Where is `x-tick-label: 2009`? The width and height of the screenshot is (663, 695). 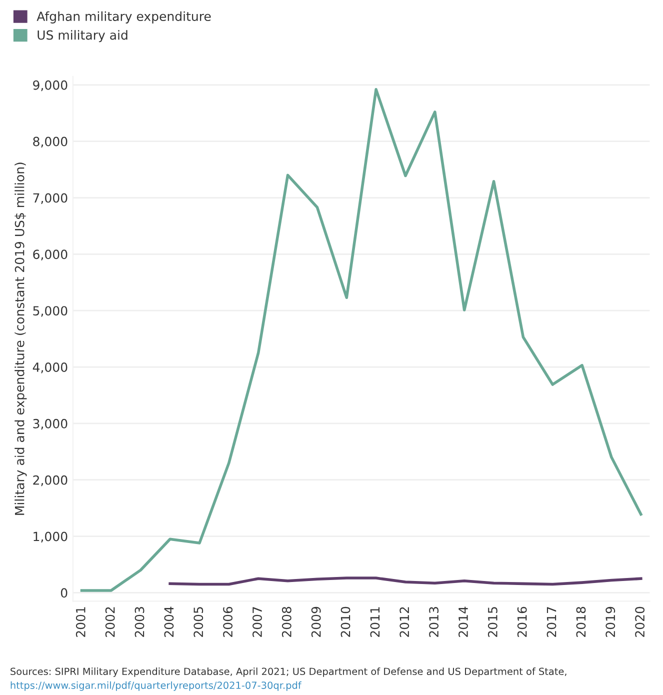
x-tick-label: 2009 is located at coordinates (316, 621).